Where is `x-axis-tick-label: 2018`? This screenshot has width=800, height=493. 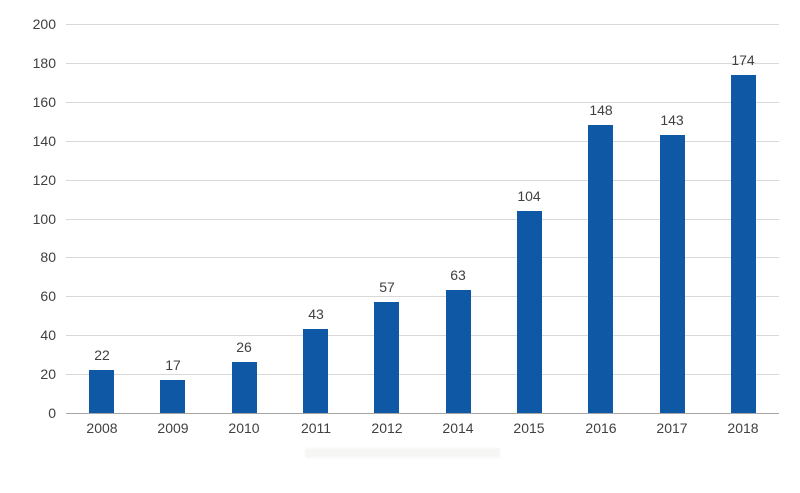 x-axis-tick-label: 2018 is located at coordinates (743, 428).